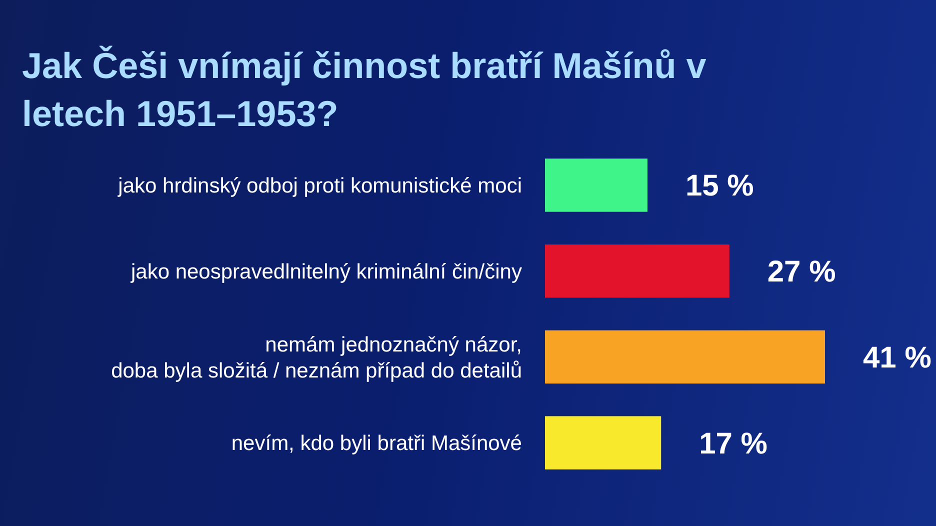  What do you see at coordinates (801, 272) in the screenshot?
I see `data-label: 27 %` at bounding box center [801, 272].